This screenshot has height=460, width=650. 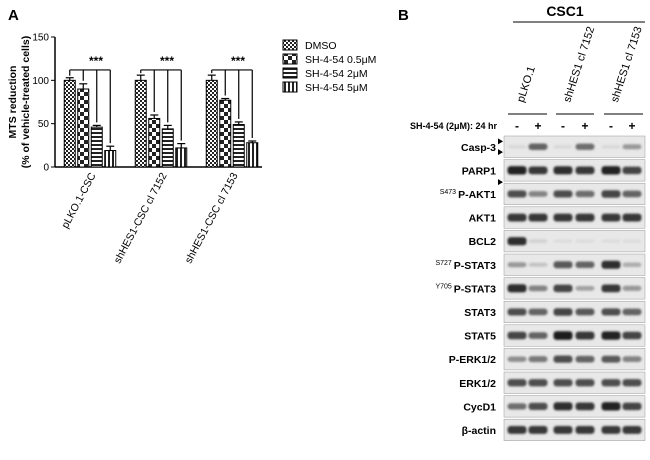 I want to click on blot-label: β-actin, so click(x=479, y=431).